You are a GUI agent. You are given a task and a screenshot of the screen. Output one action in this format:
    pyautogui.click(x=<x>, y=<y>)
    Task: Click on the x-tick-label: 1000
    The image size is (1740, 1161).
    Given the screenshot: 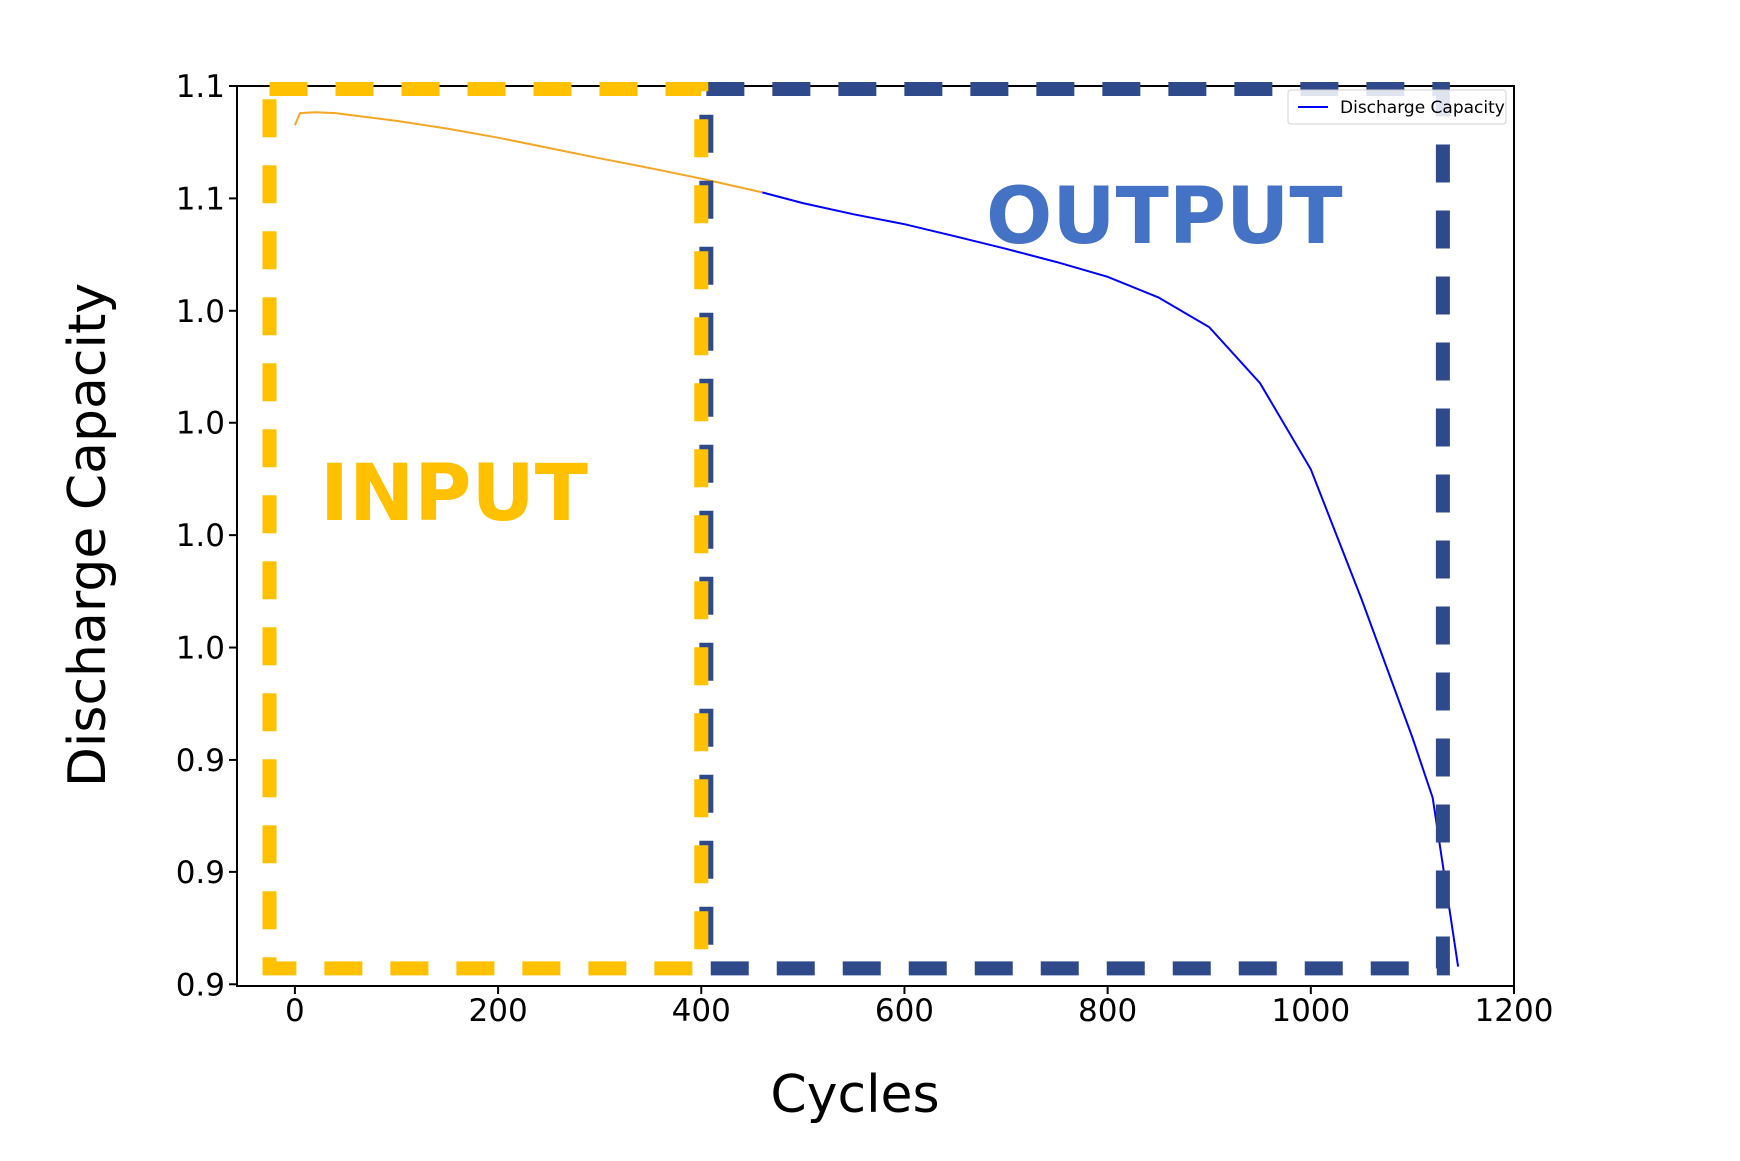 What is the action you would take?
    pyautogui.click(x=1310, y=1011)
    